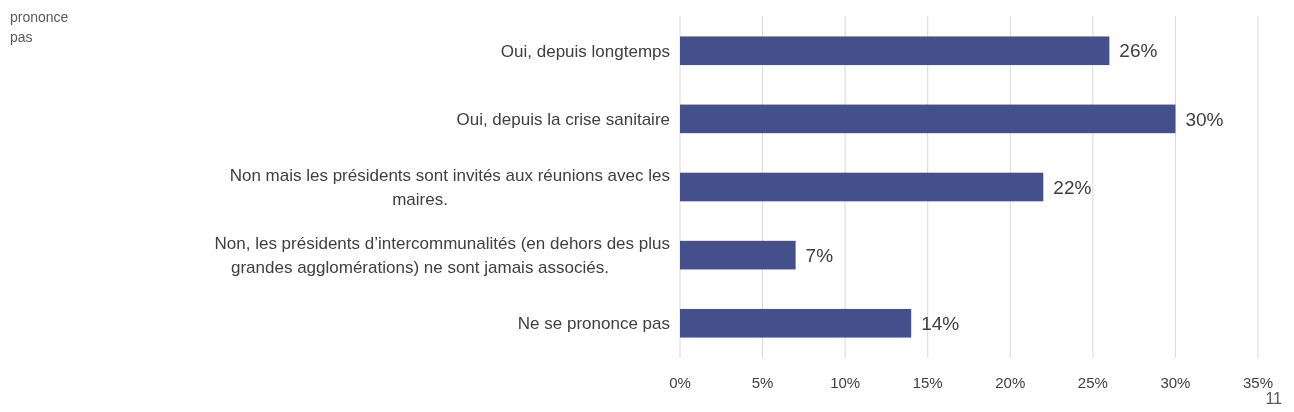 The height and width of the screenshot is (412, 1294). What do you see at coordinates (940, 323) in the screenshot?
I see `data-label: 14%` at bounding box center [940, 323].